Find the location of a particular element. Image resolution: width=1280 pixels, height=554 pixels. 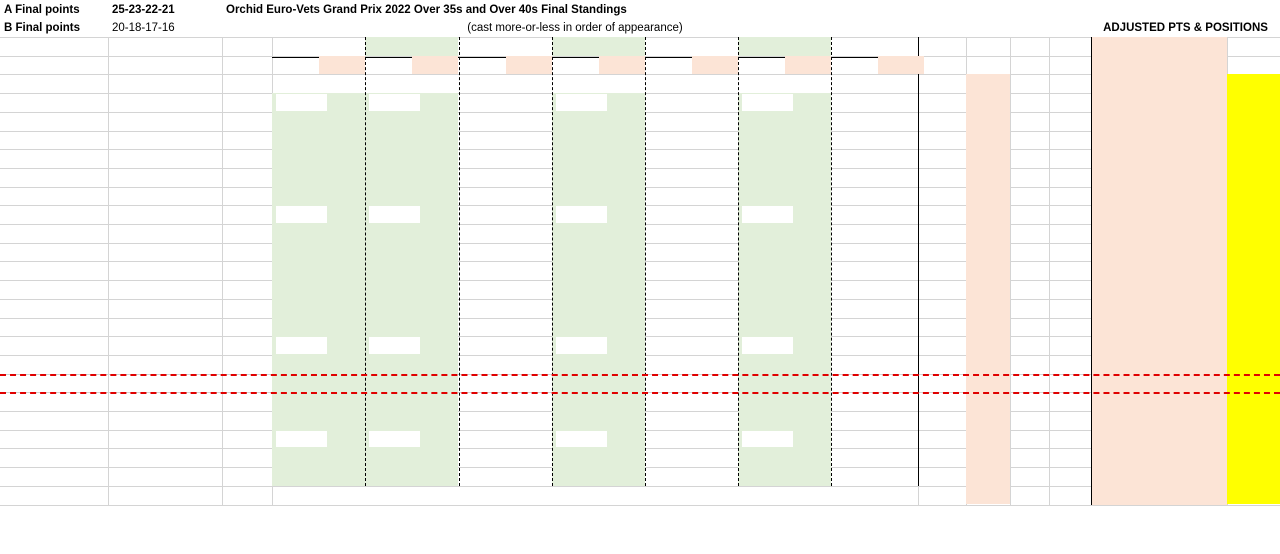

highlight-row-border is located at coordinates (640, 374).